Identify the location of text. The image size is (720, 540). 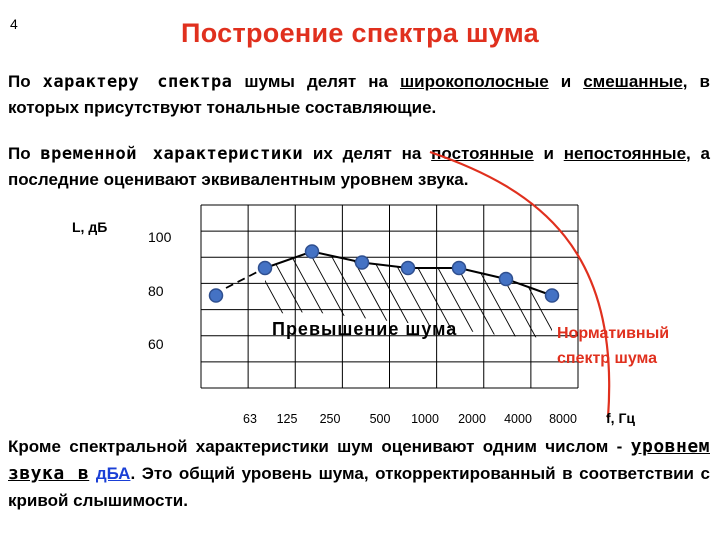
(92, 473).